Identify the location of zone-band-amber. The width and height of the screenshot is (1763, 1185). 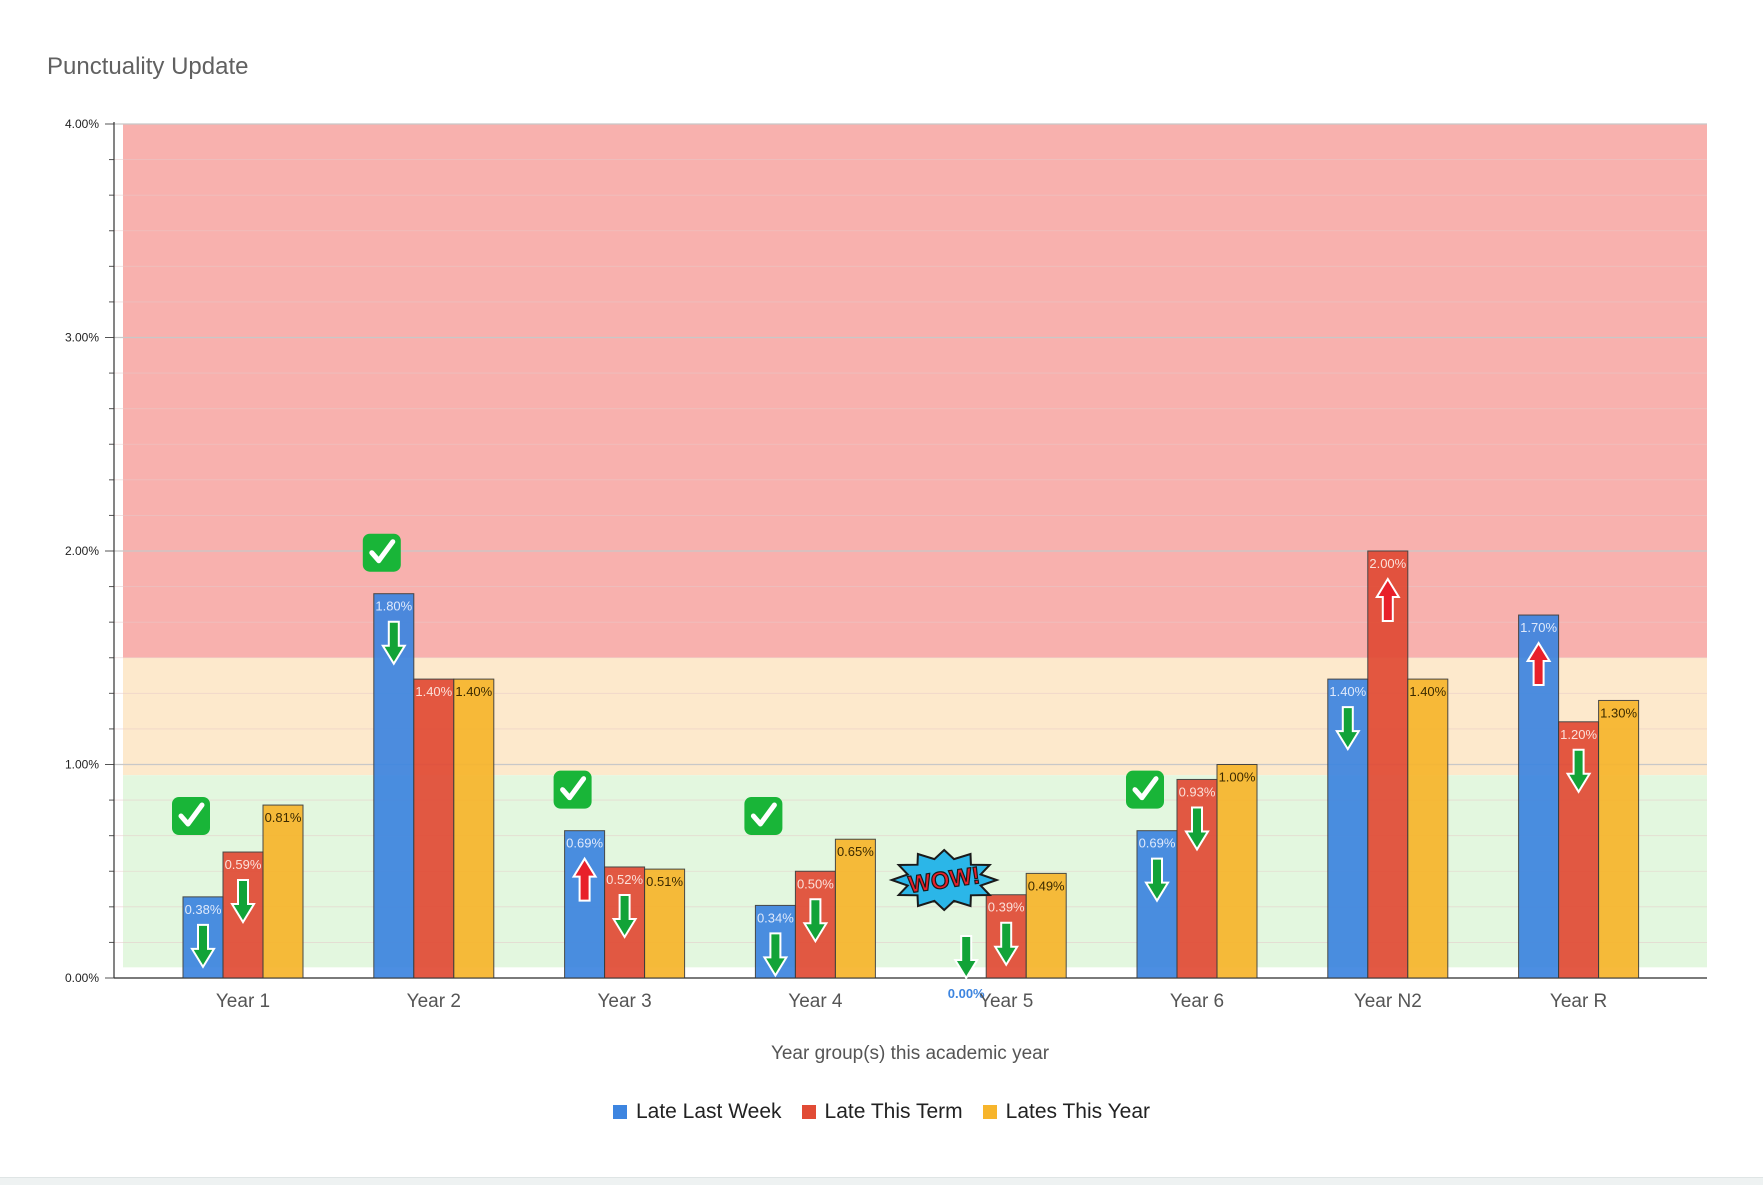
(915, 716).